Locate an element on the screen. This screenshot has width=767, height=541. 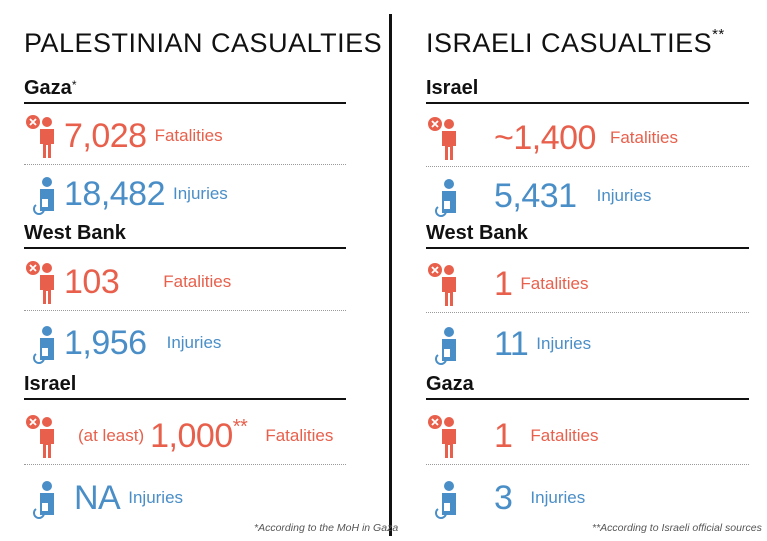
gaza-fatalities-row: 7,028 Fatalities is located at coordinates (185, 136).